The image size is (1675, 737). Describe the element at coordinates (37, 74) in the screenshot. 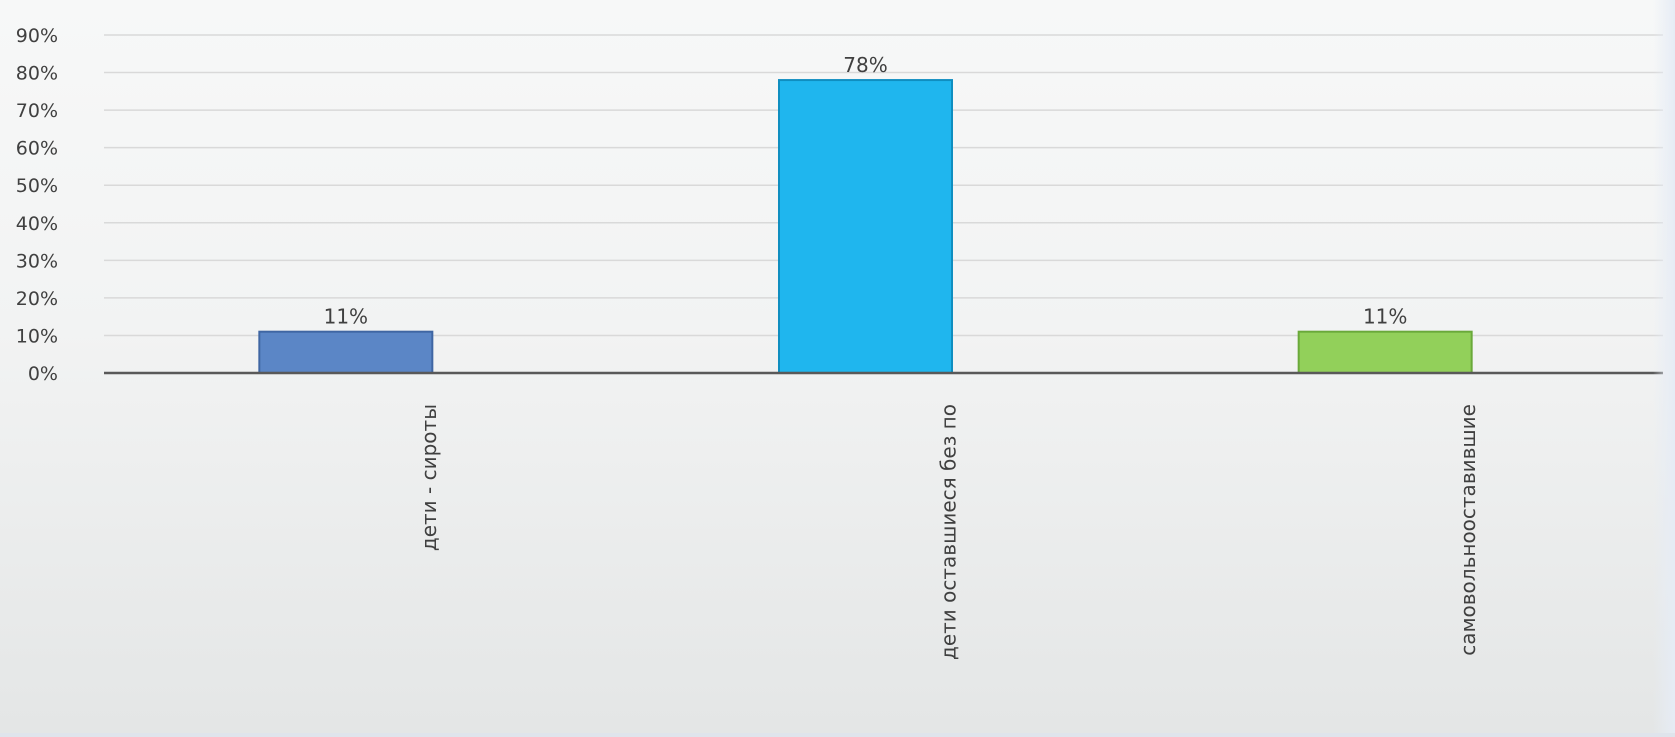

I see `y-tick-label: 80%` at that location.